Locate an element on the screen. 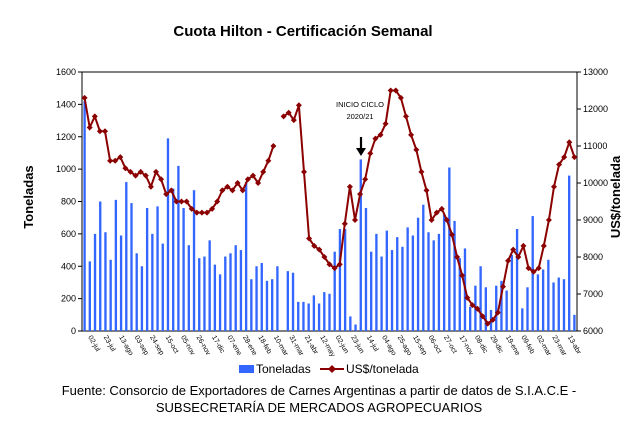 This screenshot has width=638, height=424. x-tick-label: 09-feb is located at coordinates (527, 345).